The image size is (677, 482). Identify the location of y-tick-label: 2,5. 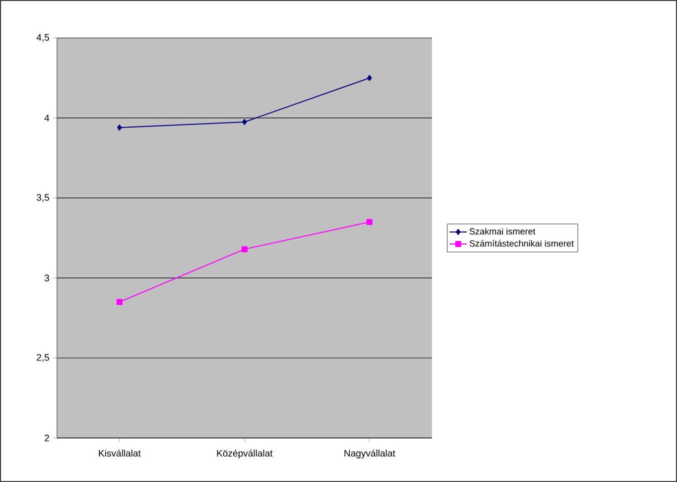
(43, 358).